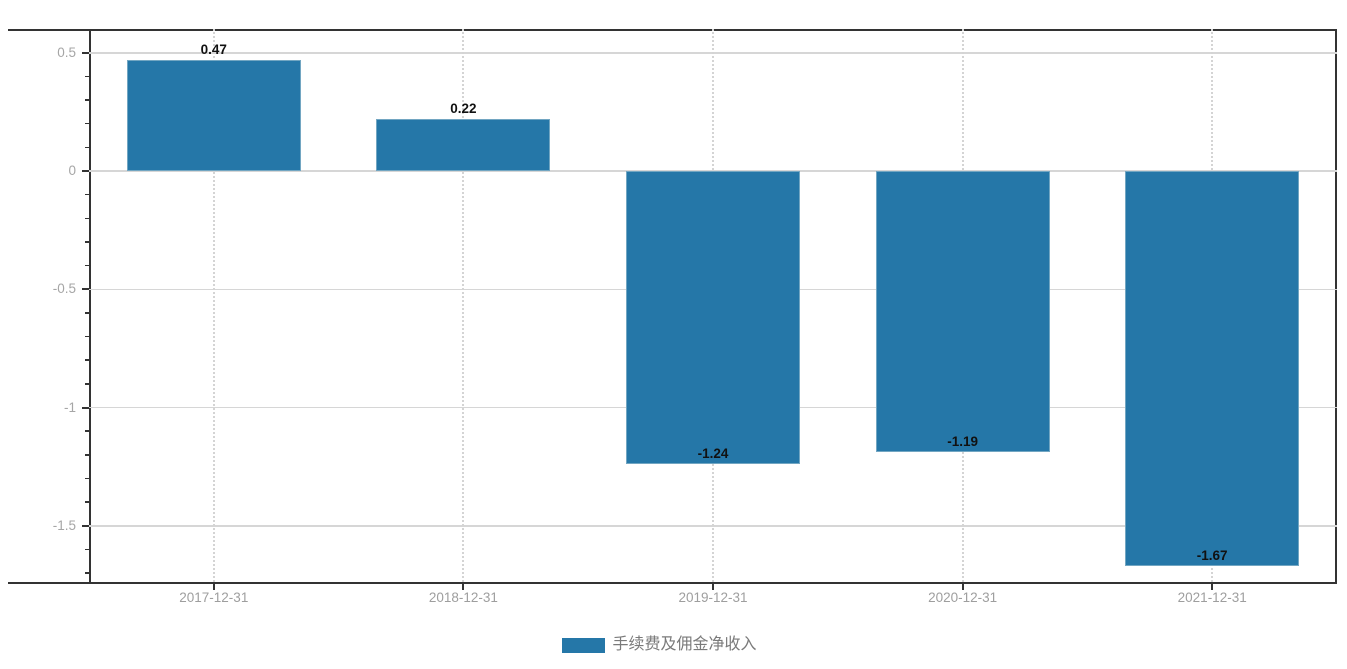 The height and width of the screenshot is (669, 1347). I want to click on x-tick-label-2020-12-31: 2020-12-31, so click(963, 597).